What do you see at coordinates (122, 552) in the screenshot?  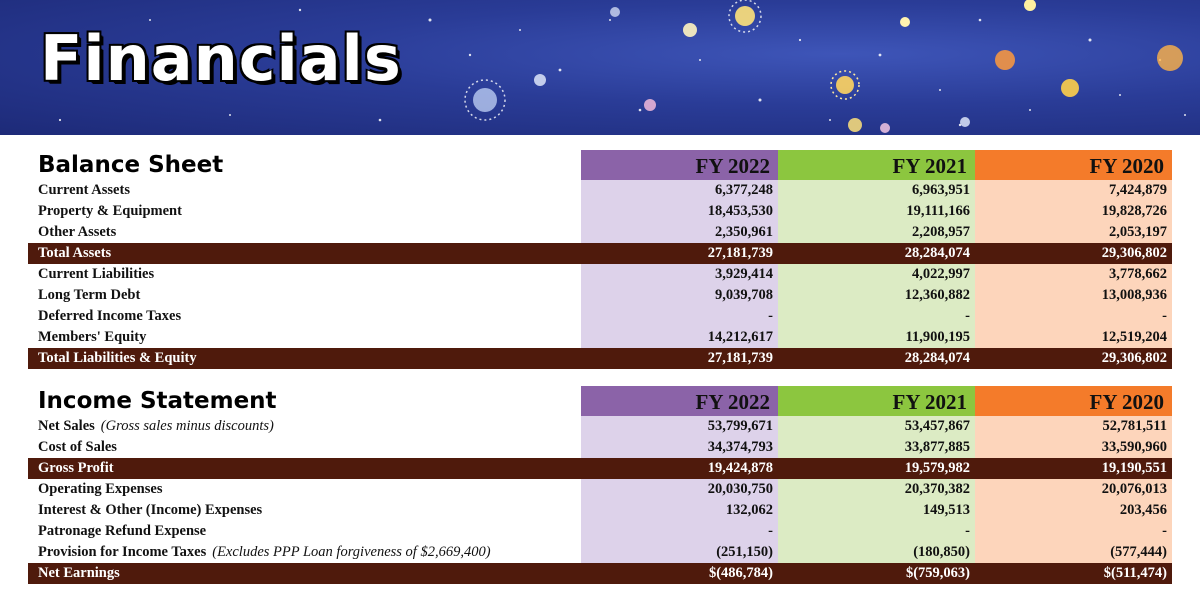 I see `row-label-text: Provision for Income Taxes` at bounding box center [122, 552].